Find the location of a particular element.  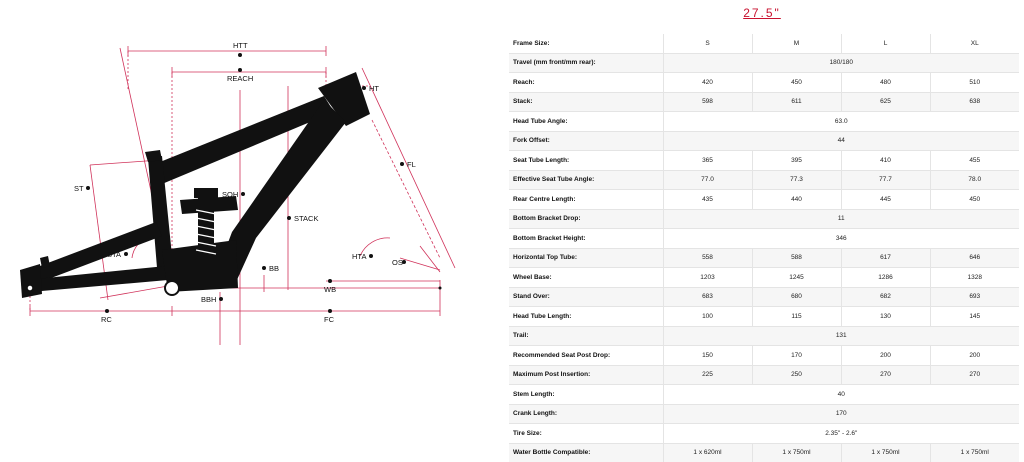

row-label: Stand Over: is located at coordinates (586, 296).